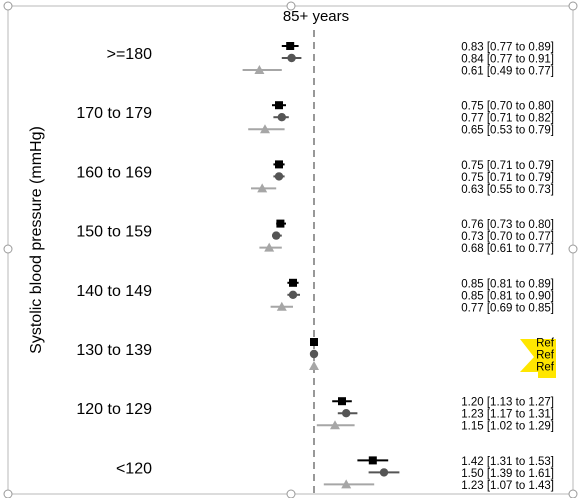 This screenshot has width=580, height=498. Describe the element at coordinates (507, 72) in the screenshot. I see `estimate-text: 0.61 [0.49 to 0.77]` at that location.